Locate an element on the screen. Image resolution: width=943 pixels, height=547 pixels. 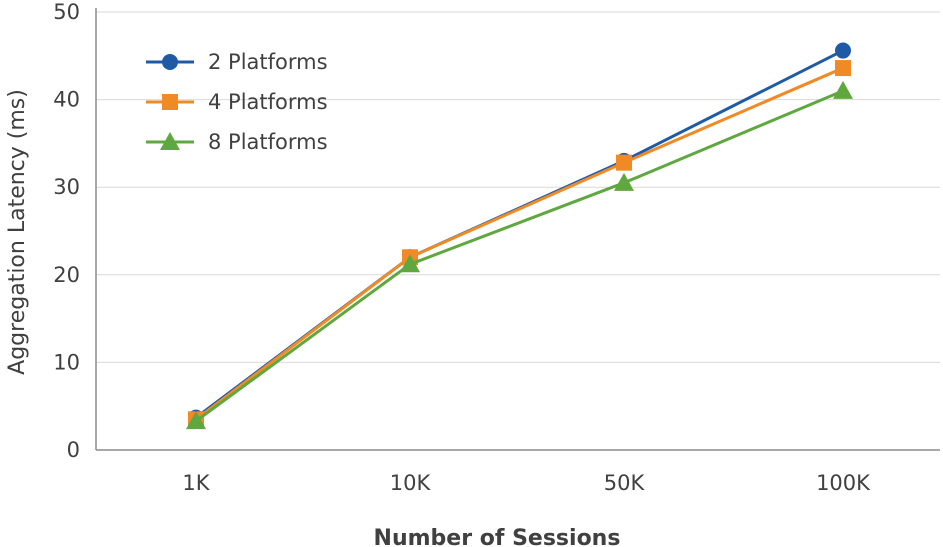
y-tick-label: 10 is located at coordinates (66, 362).